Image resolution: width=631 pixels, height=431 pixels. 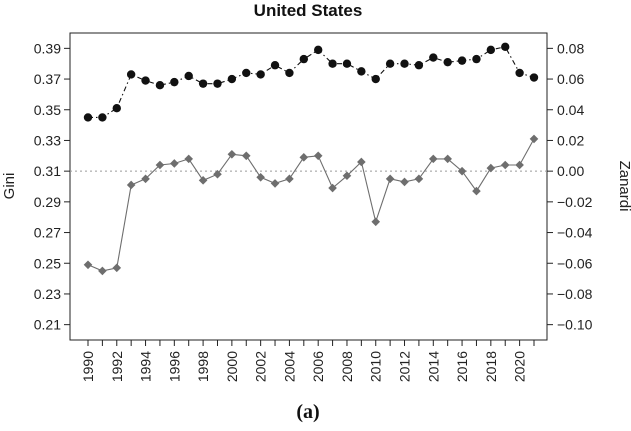 I want to click on x-tick-label: 2016, so click(x=462, y=366).